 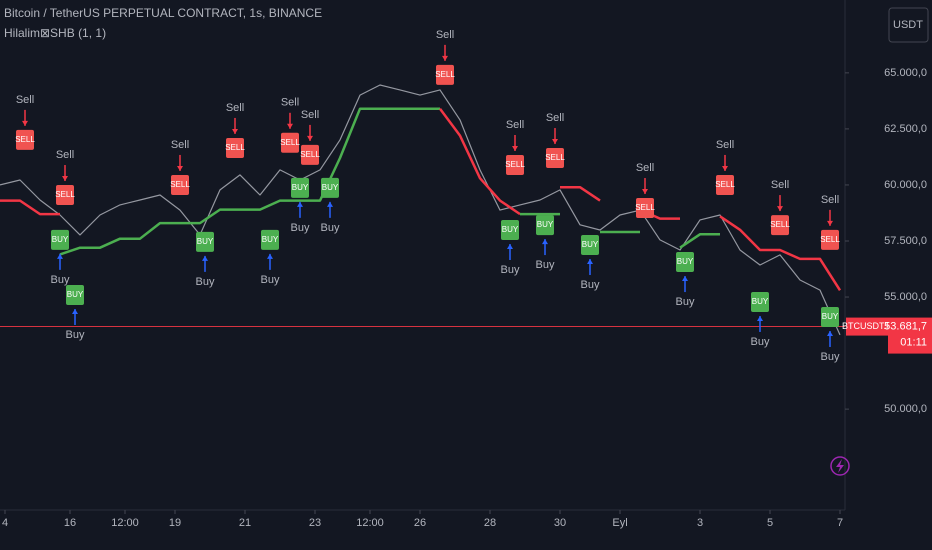 I want to click on indicator-label: Hilalim⊠SHB (1, 1), so click(x=55, y=33).